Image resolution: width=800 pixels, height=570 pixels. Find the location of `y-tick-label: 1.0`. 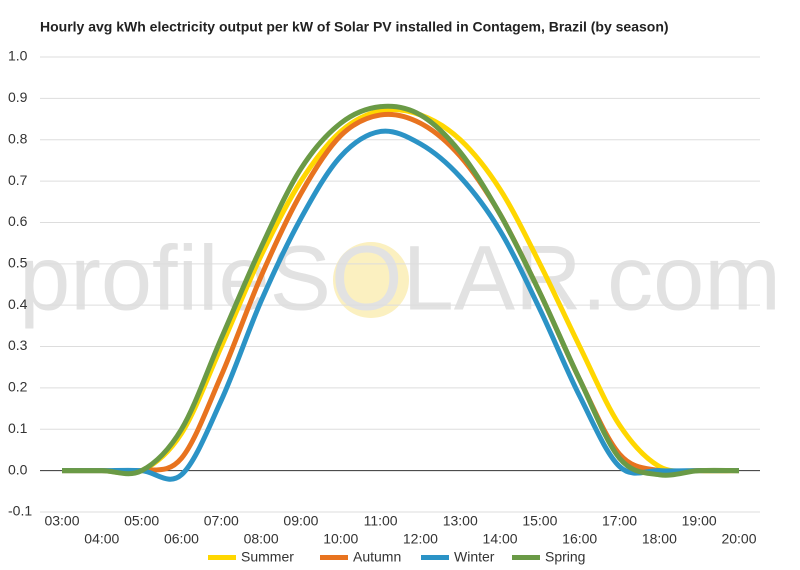

y-tick-label: 1.0 is located at coordinates (18, 56).